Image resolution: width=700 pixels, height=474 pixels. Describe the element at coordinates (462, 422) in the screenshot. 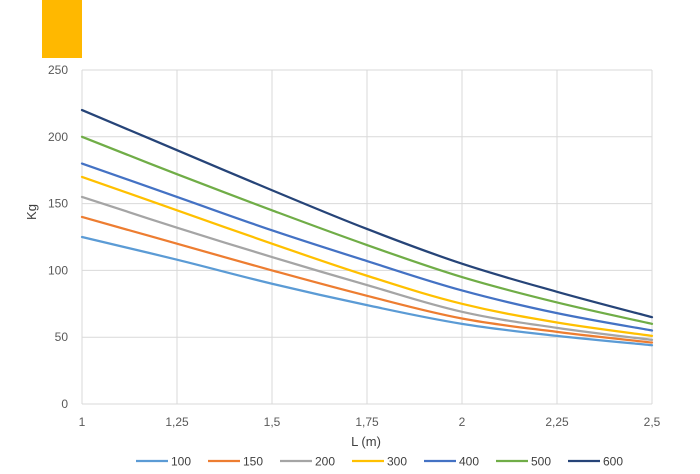

I see `x-tick-label: 2` at that location.